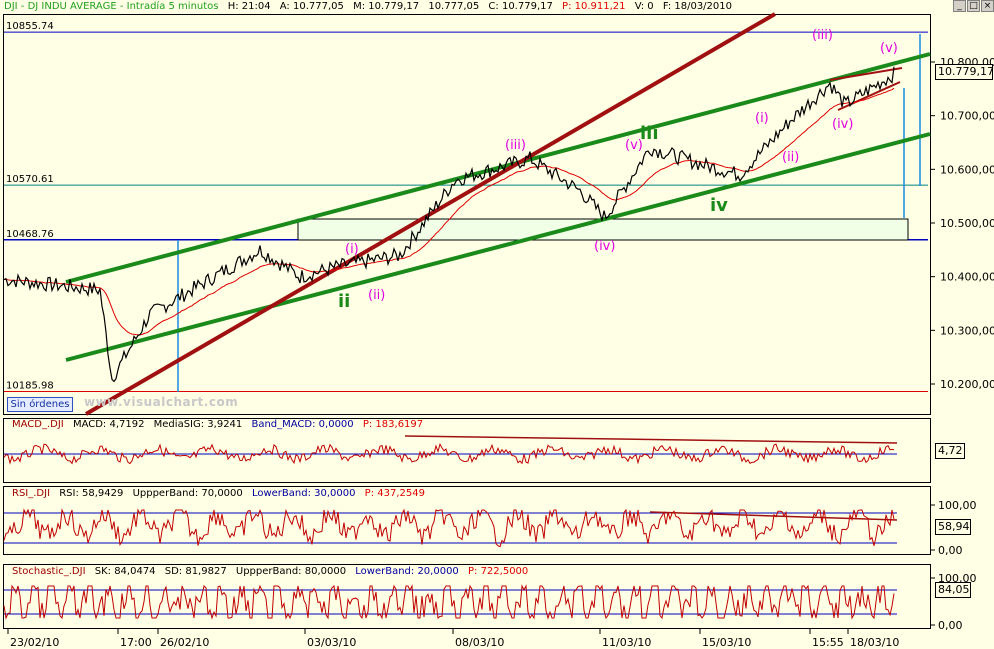  Describe the element at coordinates (249, 6) in the screenshot. I see `time-label: H: 21:04` at that location.